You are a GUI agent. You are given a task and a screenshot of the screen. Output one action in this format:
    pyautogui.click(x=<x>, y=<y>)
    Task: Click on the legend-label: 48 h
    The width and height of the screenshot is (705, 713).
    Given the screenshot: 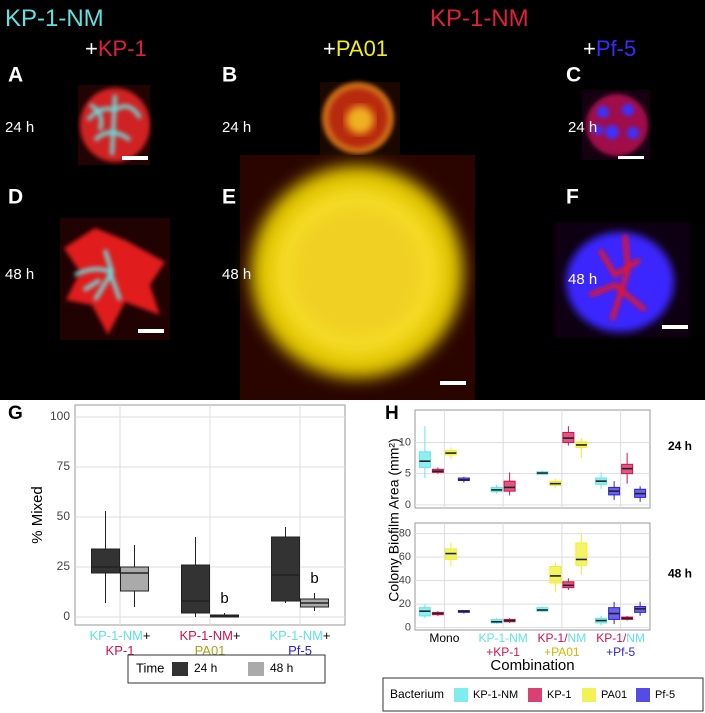 What is the action you would take?
    pyautogui.click(x=281, y=668)
    